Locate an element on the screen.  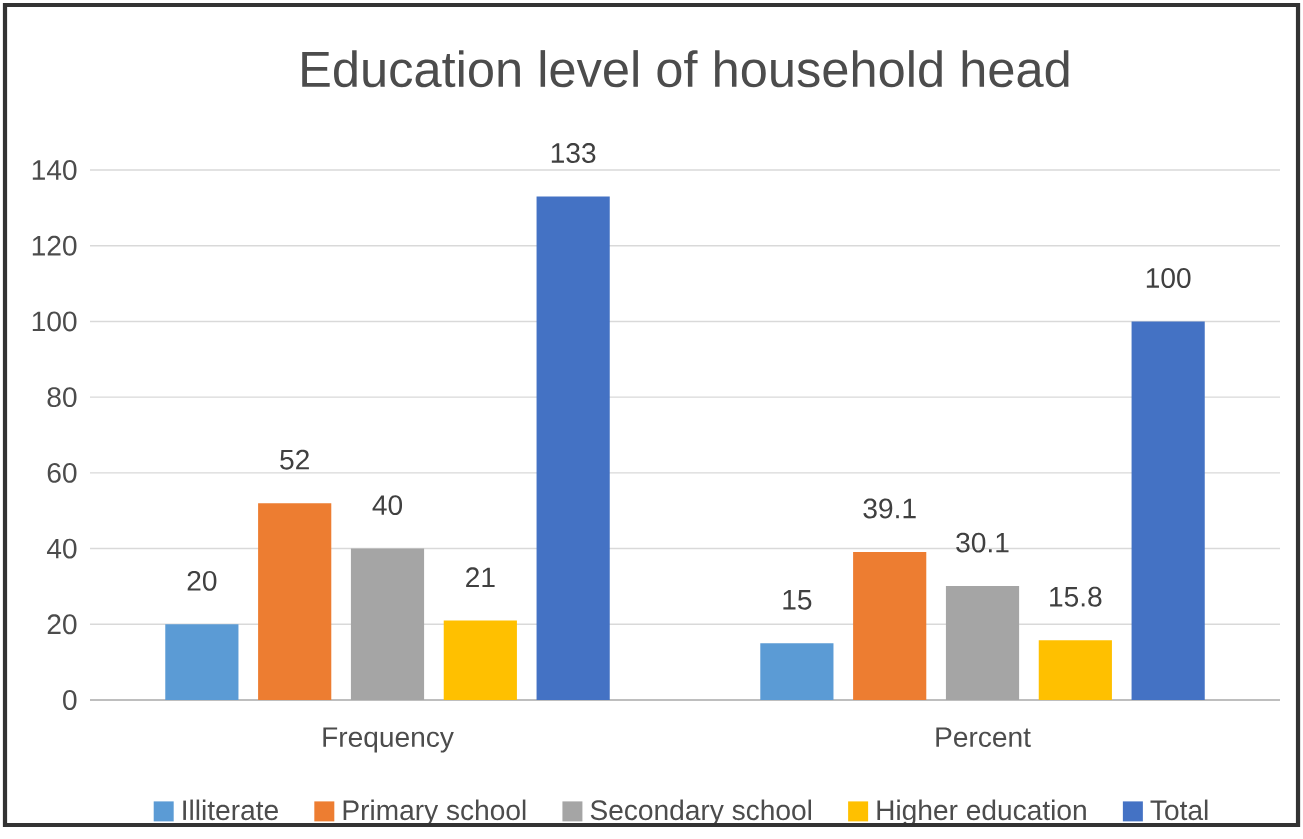
data-label: 133 is located at coordinates (573, 152).